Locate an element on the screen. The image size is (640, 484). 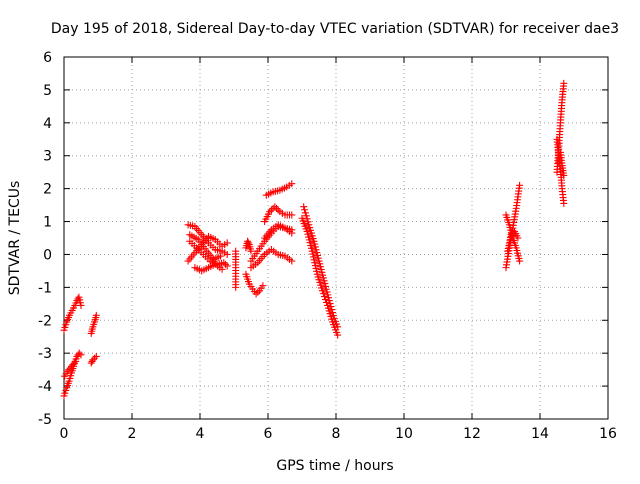
x-tick-label: 10 is located at coordinates (404, 434).